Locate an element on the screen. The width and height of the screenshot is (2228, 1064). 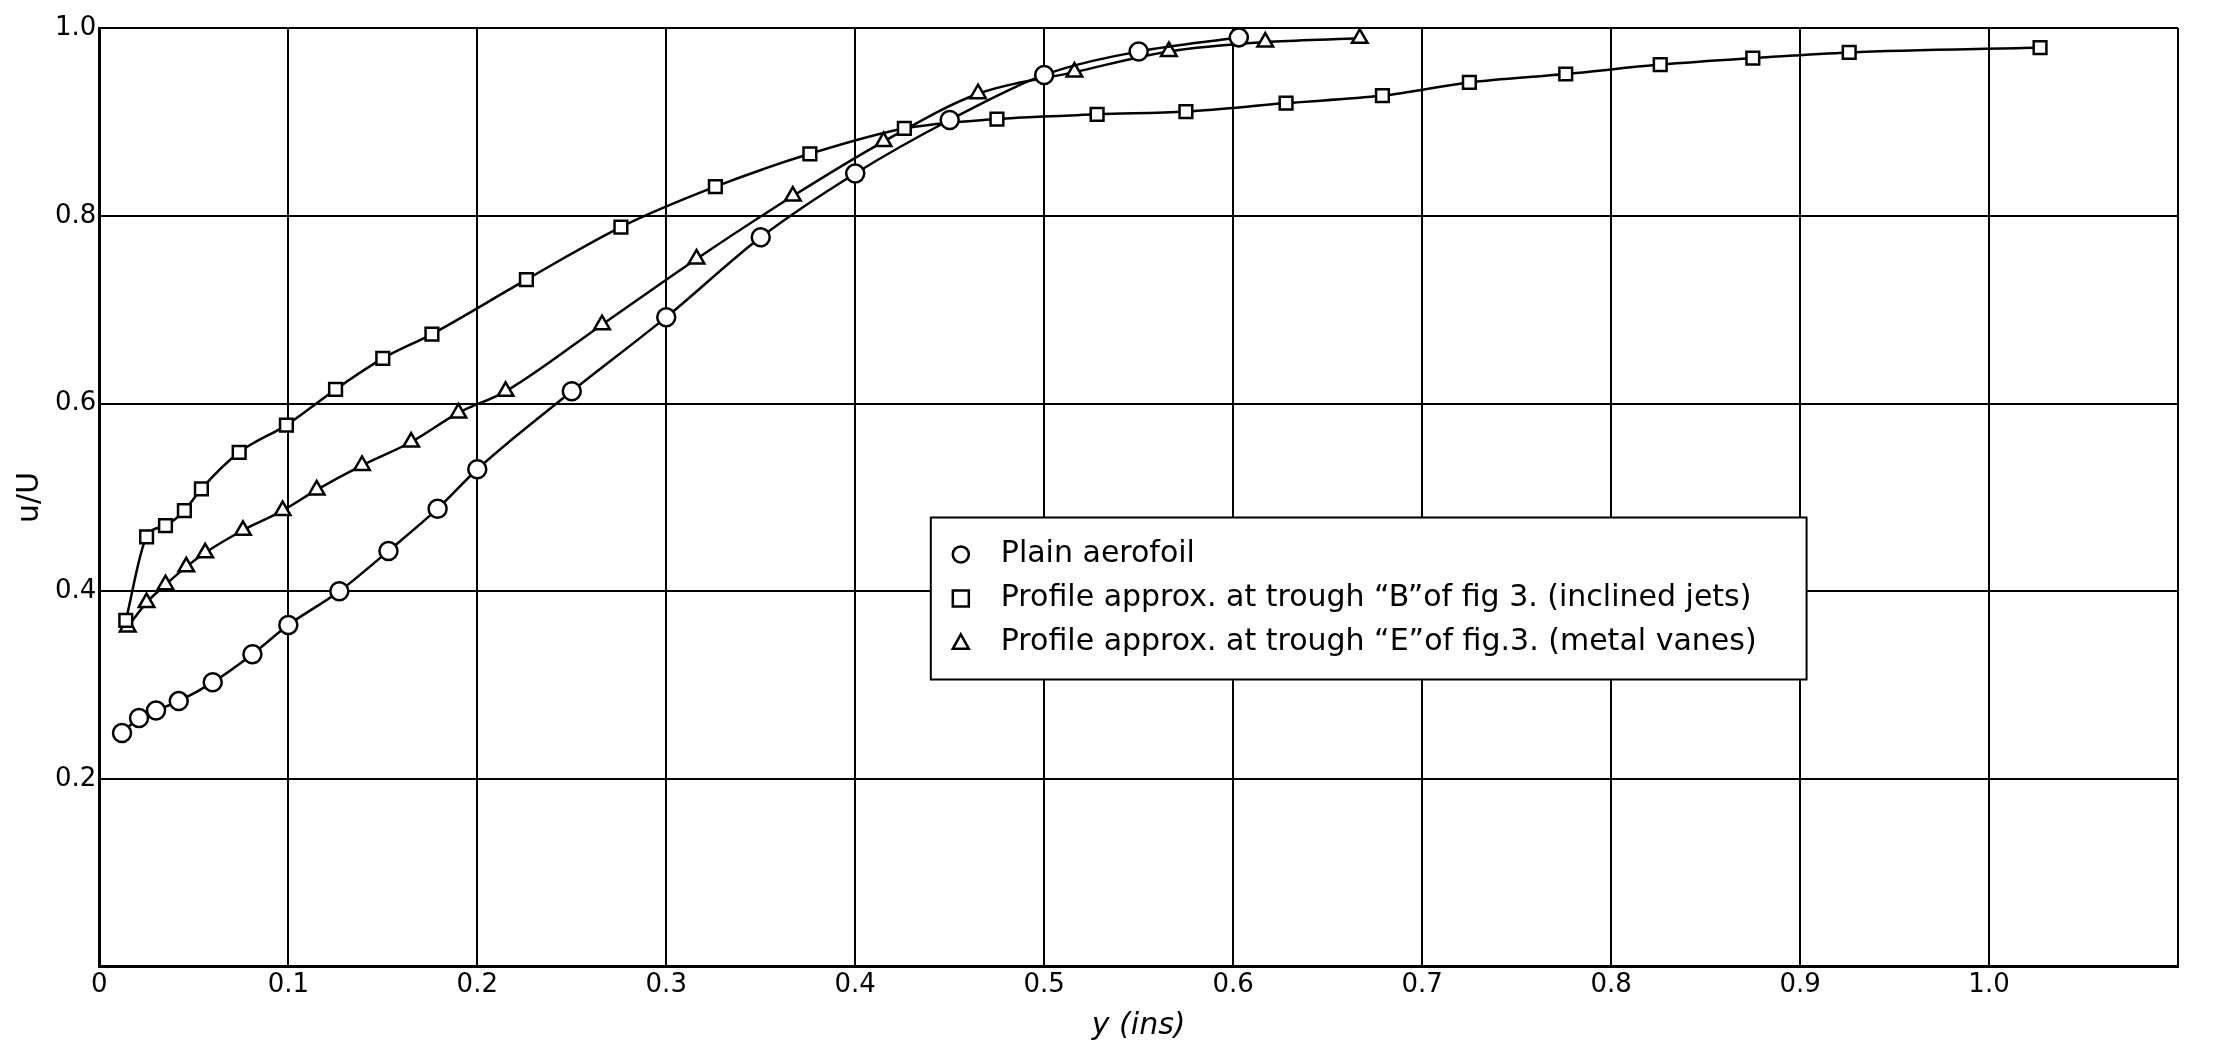
legend-label: Plain aerofoil is located at coordinates (1097, 552).